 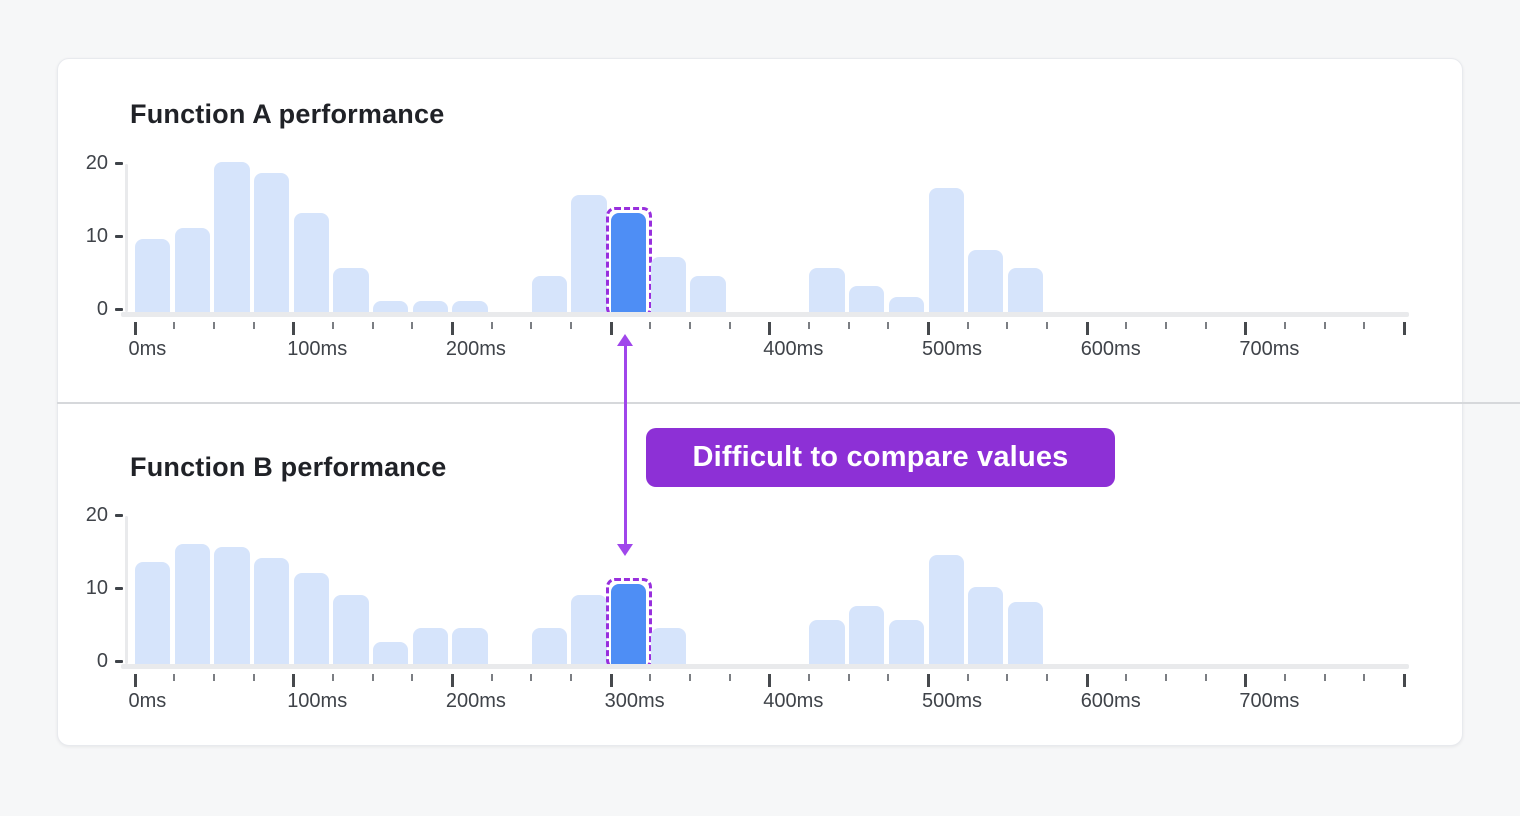 What do you see at coordinates (788, 403) in the screenshot?
I see `section-divider` at bounding box center [788, 403].